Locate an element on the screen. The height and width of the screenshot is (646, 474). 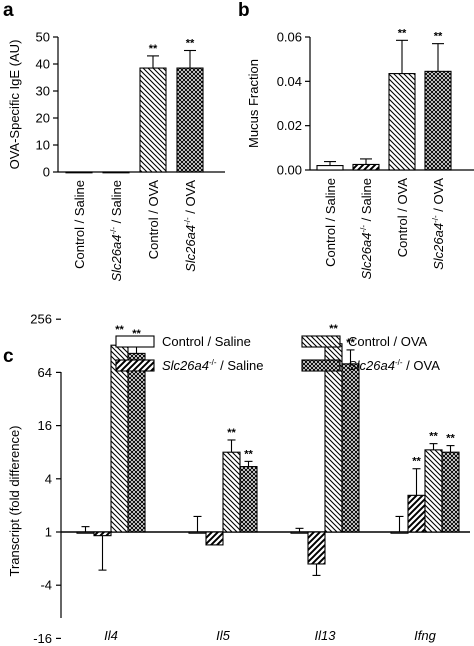
y-tick-label: 16 is located at coordinates (45, 425).